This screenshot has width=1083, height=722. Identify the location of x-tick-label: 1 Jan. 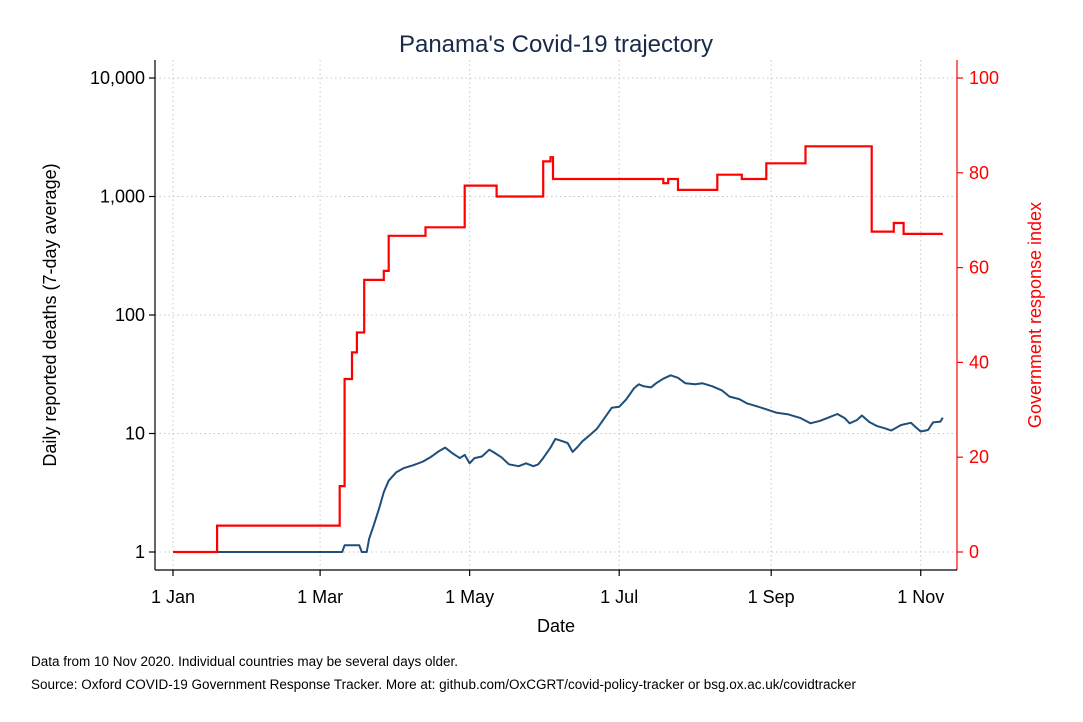
(173, 597).